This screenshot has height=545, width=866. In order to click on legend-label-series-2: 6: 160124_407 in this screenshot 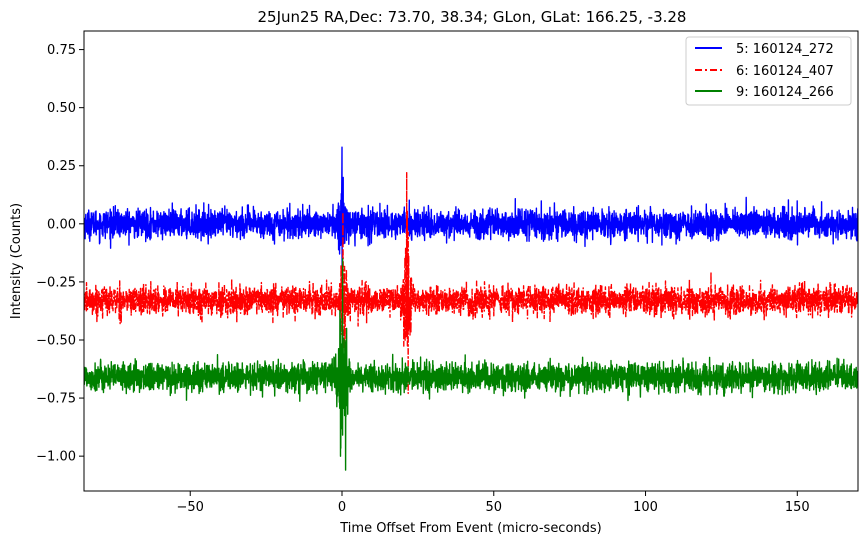, I will do `click(785, 71)`.